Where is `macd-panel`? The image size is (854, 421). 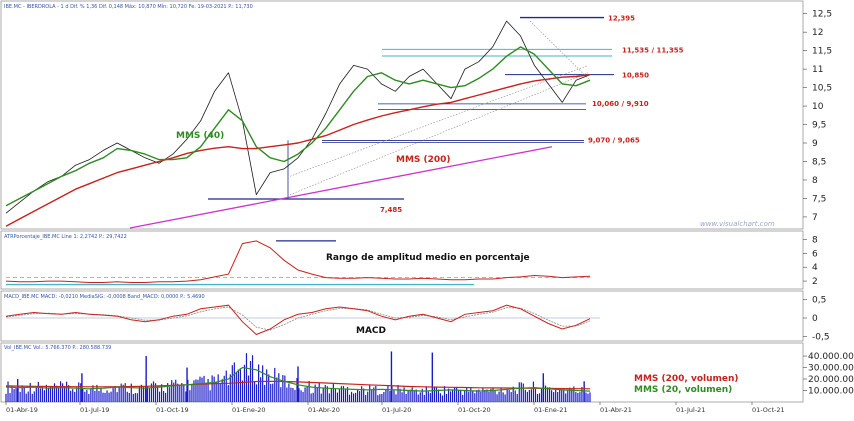
macd-panel is located at coordinates (402, 316).